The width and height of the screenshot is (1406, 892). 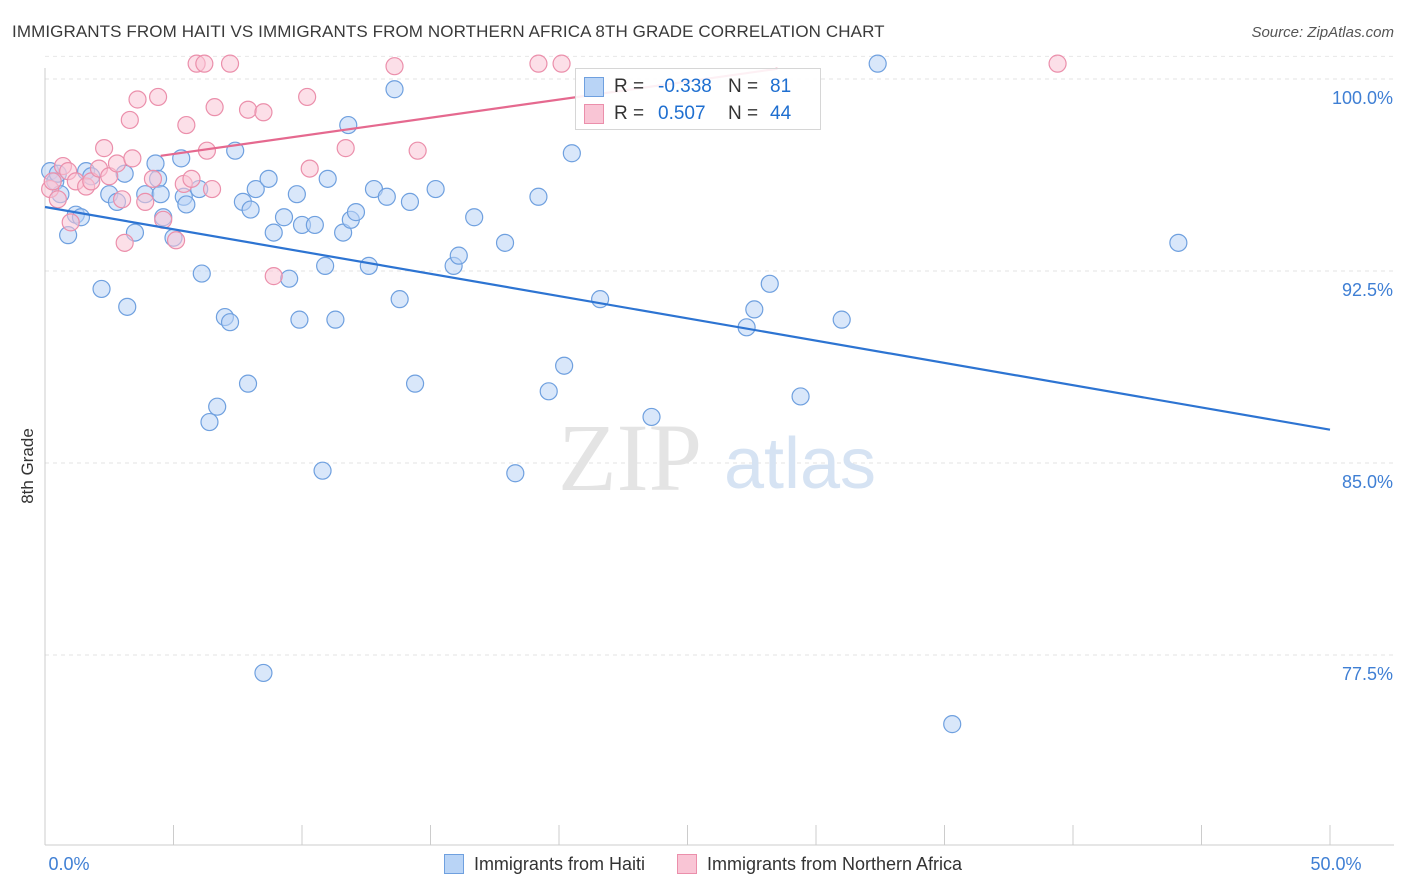 I want to click on legend-row-haiti: R = -0.338 N = 81, so click(x=687, y=87).